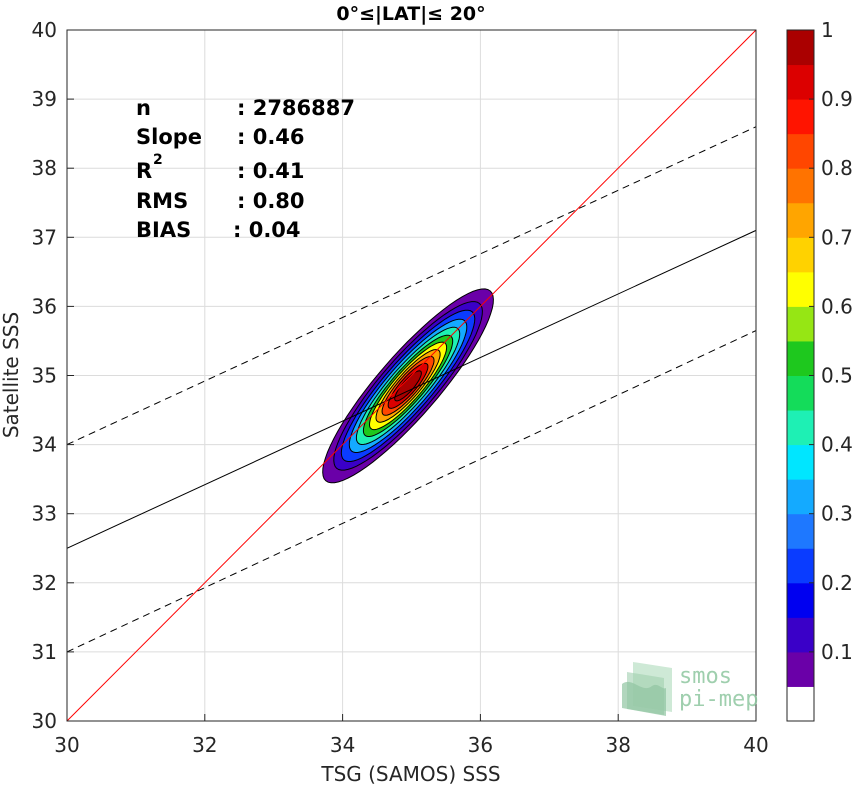 The width and height of the screenshot is (855, 787). I want to click on colorbar, so click(800, 376).